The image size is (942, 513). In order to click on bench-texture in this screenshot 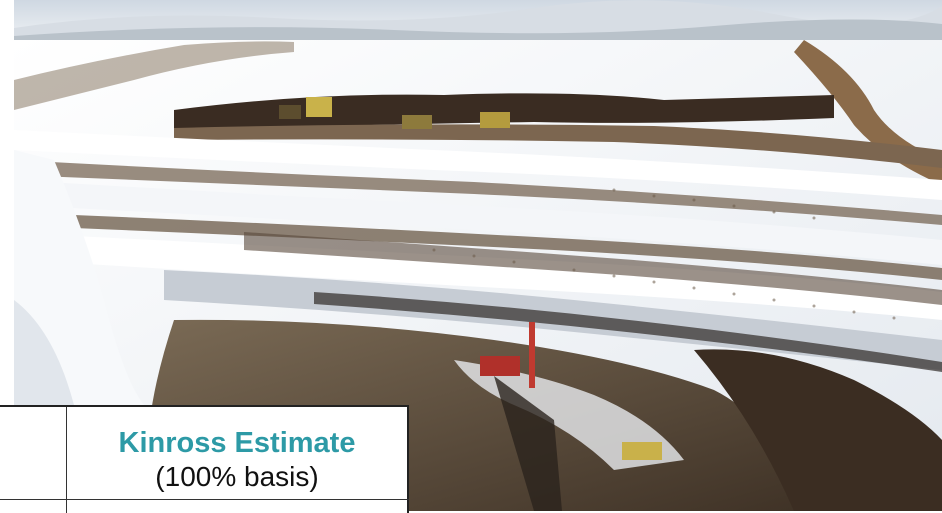, I will do `click(664, 254)`.